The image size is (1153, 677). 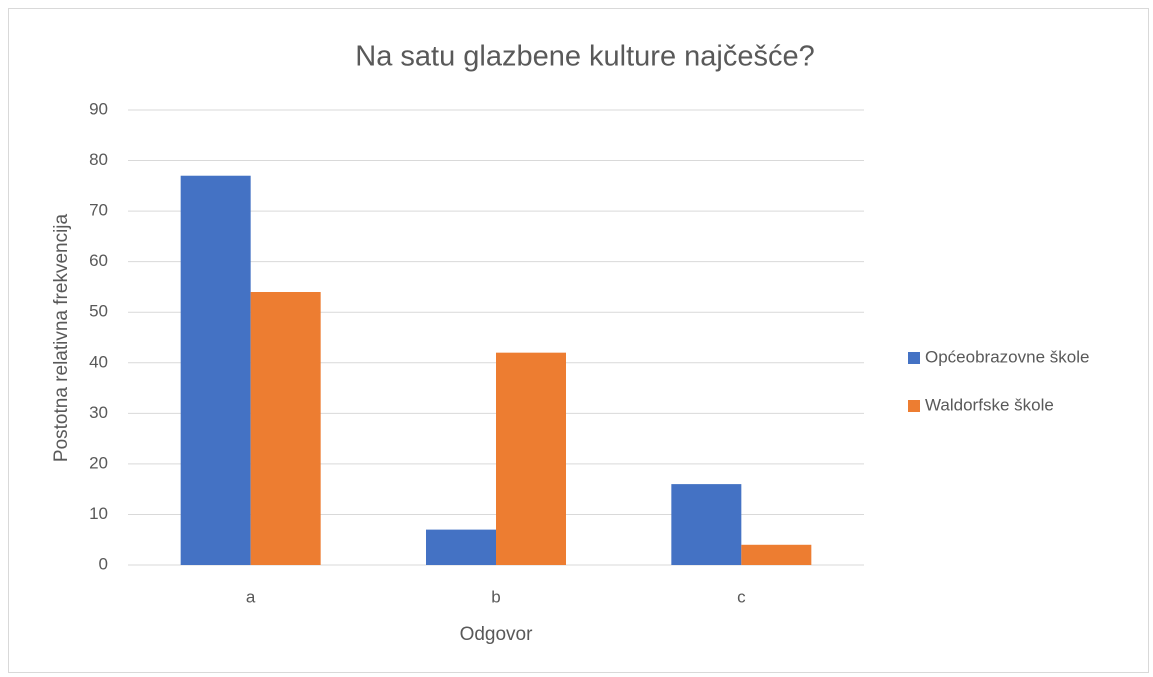 What do you see at coordinates (98, 260) in the screenshot?
I see `y-tick-label: 60` at bounding box center [98, 260].